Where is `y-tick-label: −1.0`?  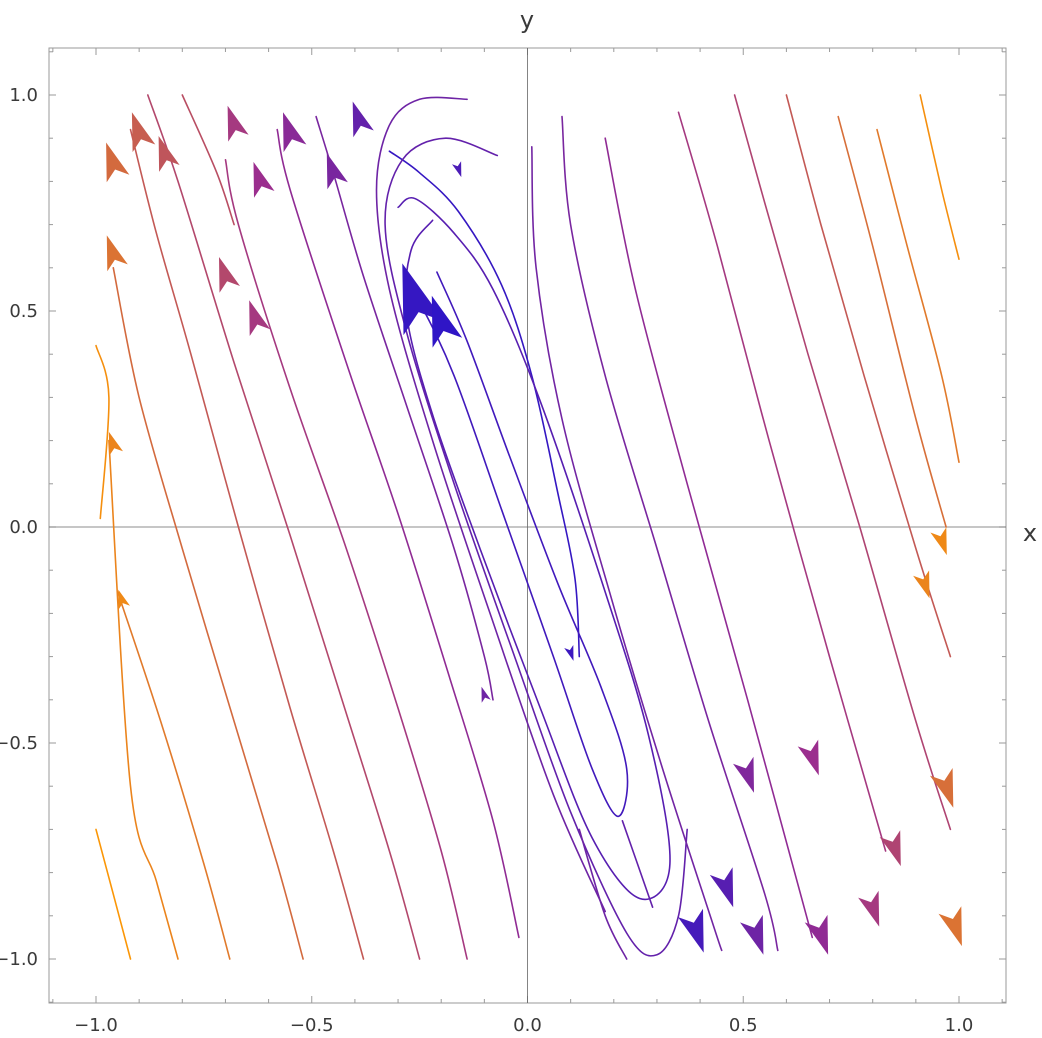 y-tick-label: −1.0 is located at coordinates (19, 959).